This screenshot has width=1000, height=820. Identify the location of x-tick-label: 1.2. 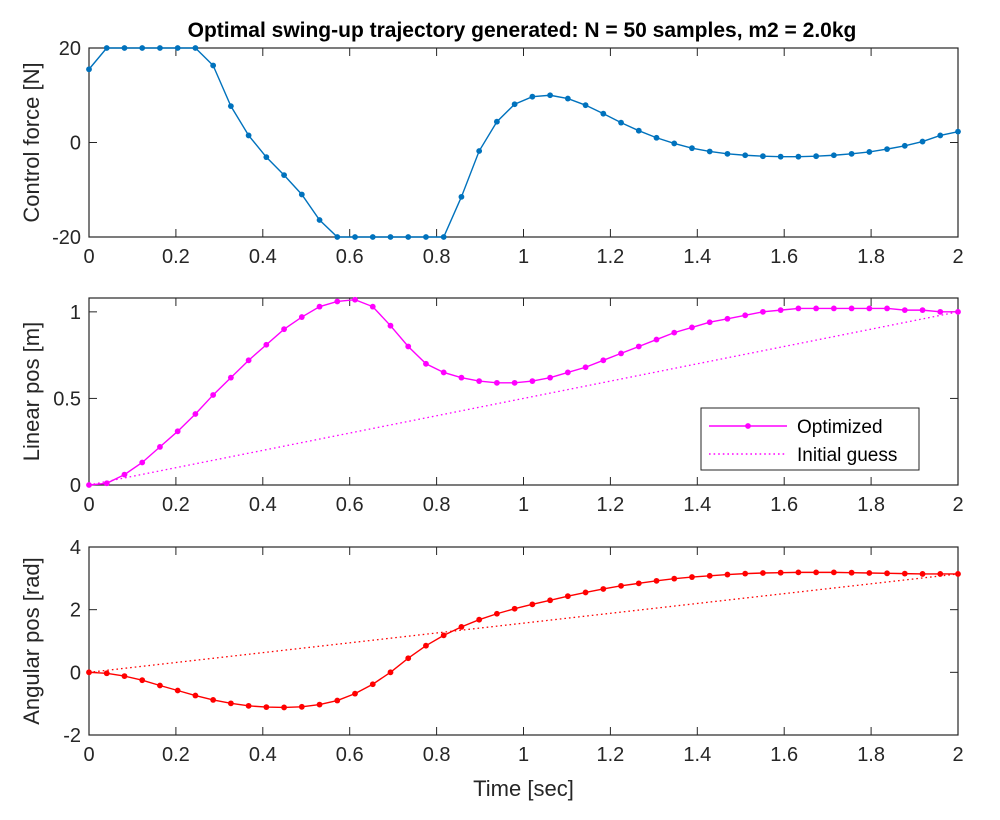
(610, 257).